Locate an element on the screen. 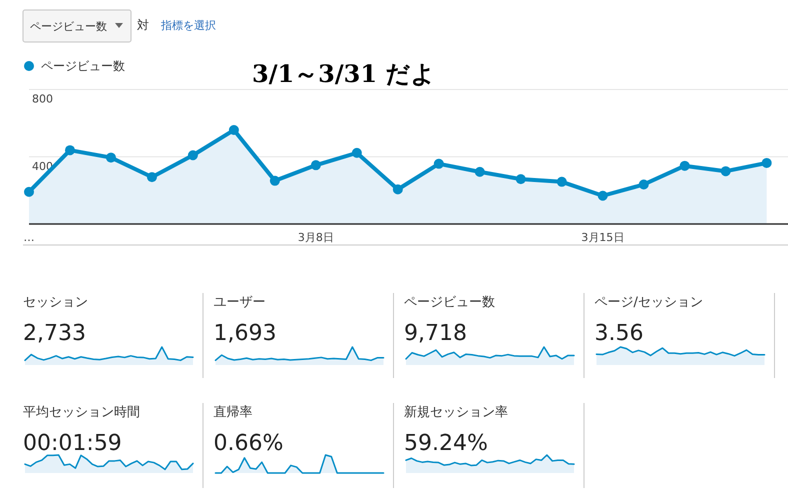 The height and width of the screenshot is (499, 788). chart-title: 新規セッション率 is located at coordinates (456, 412).